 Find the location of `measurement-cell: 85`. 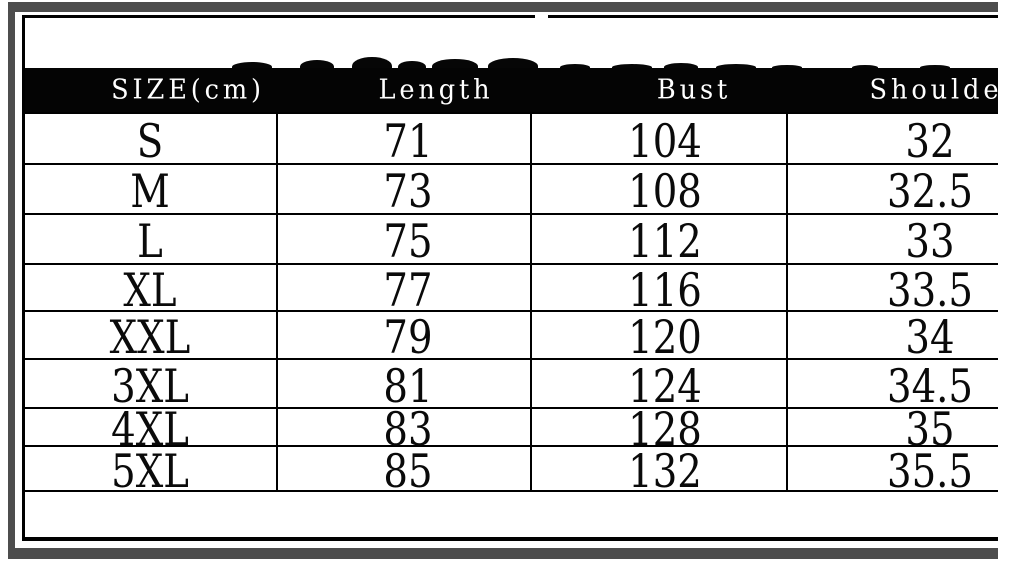

measurement-cell: 85 is located at coordinates (408, 470).